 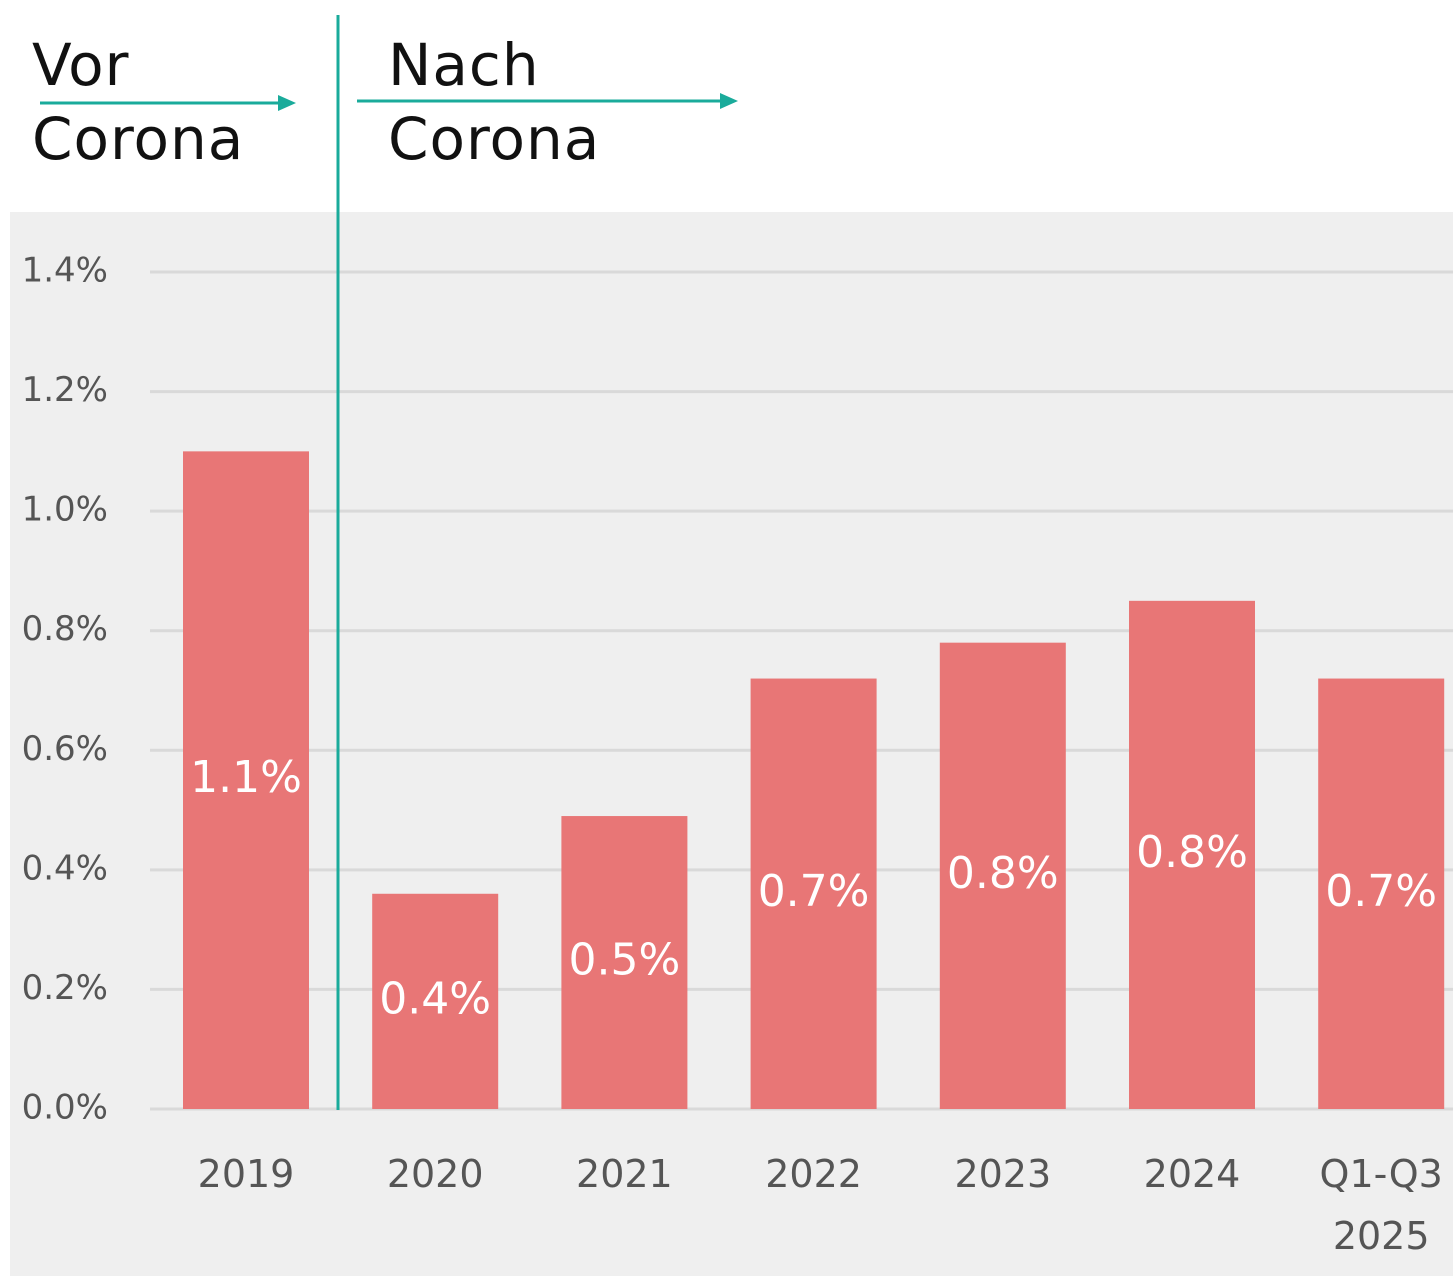 What do you see at coordinates (65, 1108) in the screenshot?
I see `y-tick-label: 0.0%` at bounding box center [65, 1108].